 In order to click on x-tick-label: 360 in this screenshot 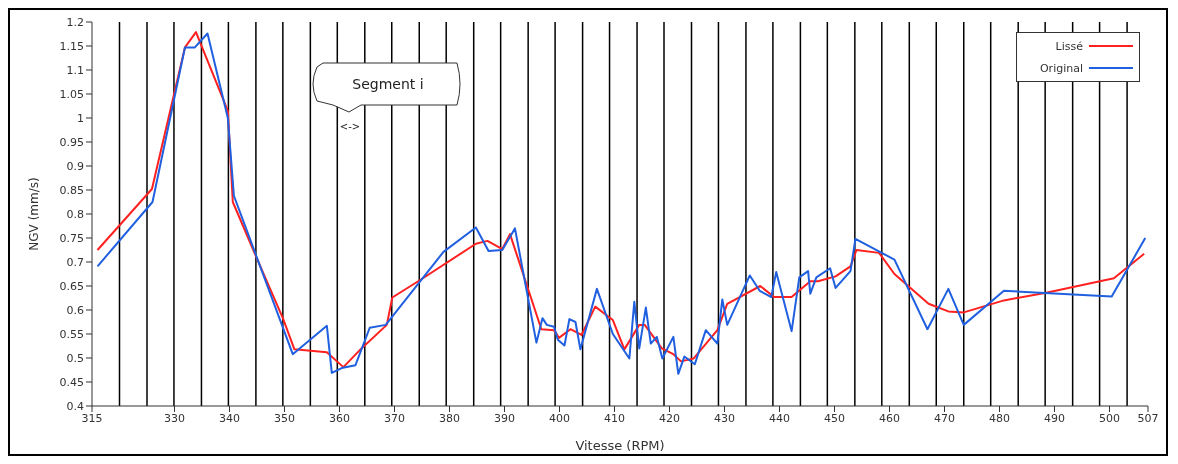, I will do `click(339, 418)`.